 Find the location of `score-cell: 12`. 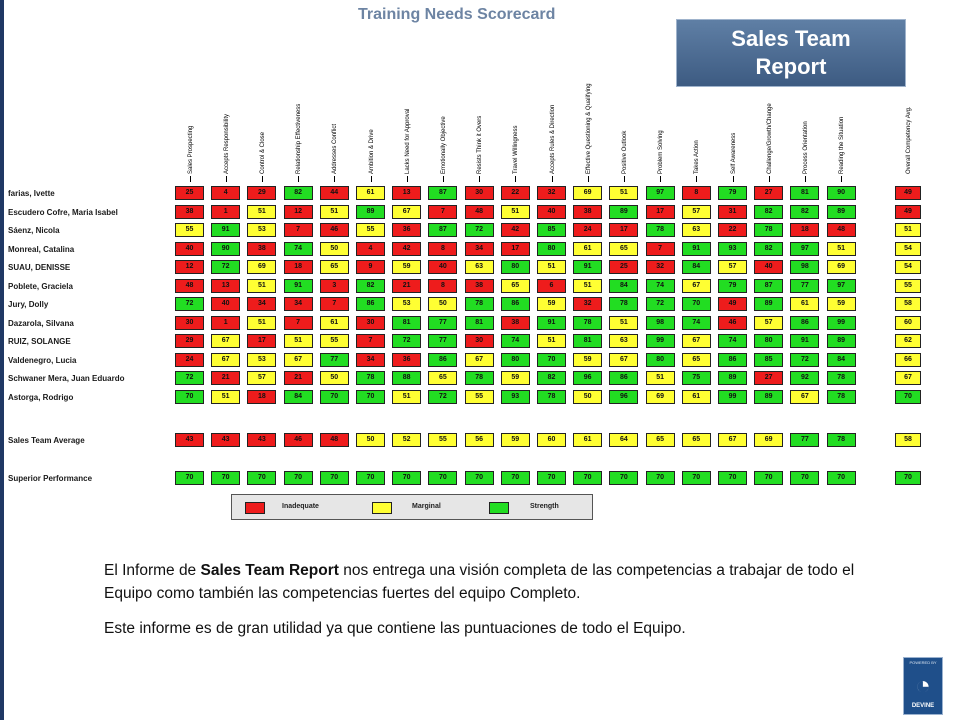

score-cell: 12 is located at coordinates (298, 211).